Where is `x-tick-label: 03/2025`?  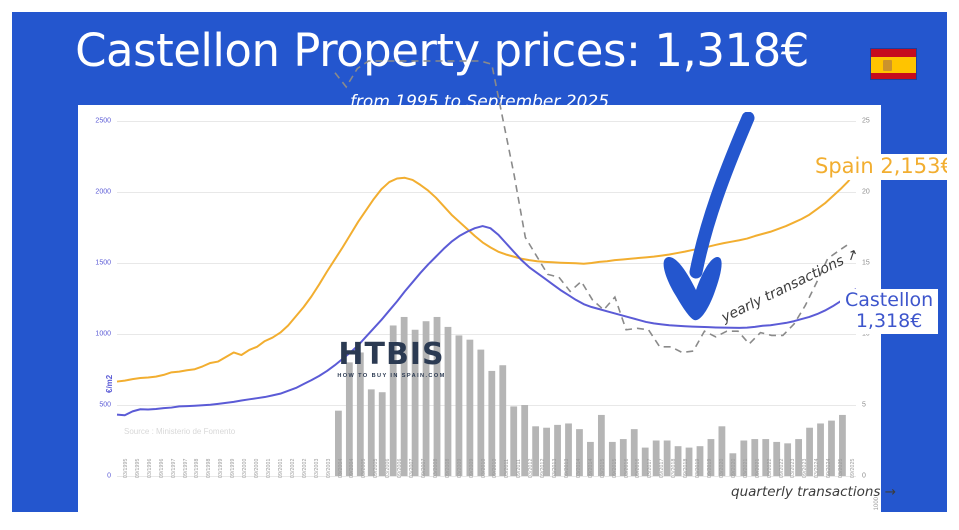
x-tick-label: 03/2025 is located at coordinates (841, 468).